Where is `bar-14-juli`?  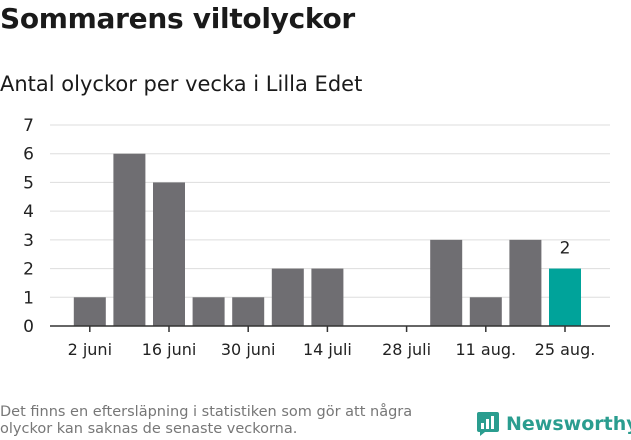 bar-14-juli is located at coordinates (327, 297).